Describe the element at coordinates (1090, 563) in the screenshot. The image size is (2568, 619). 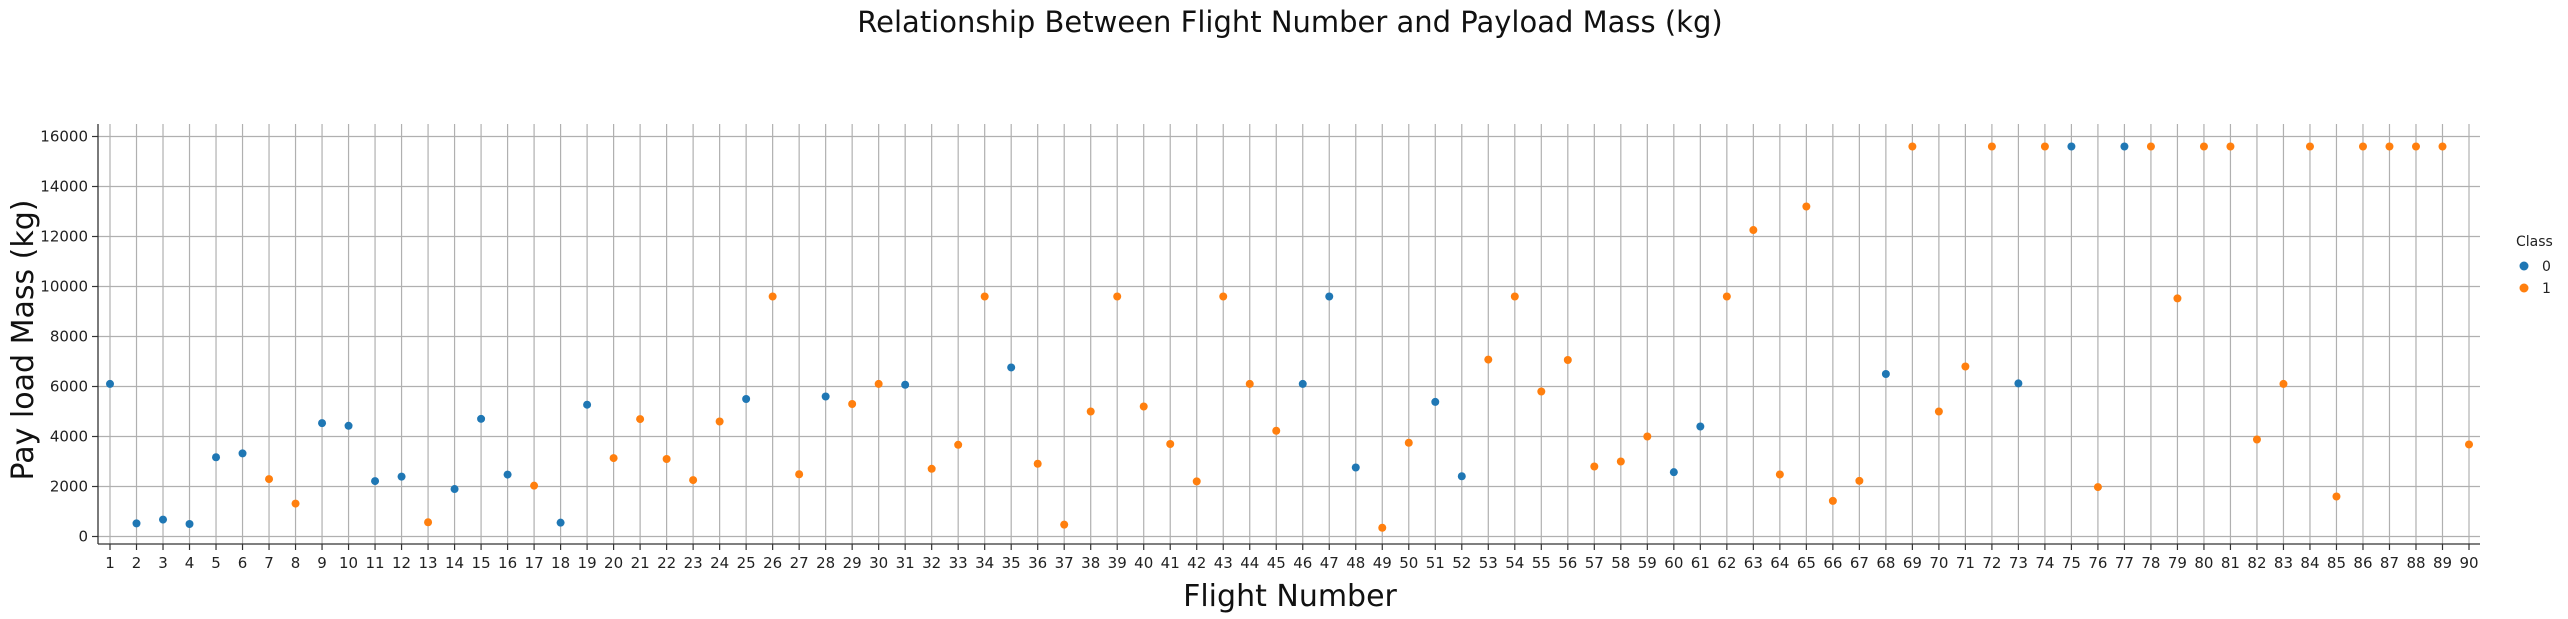
I see `x-tick-label: 38` at that location.